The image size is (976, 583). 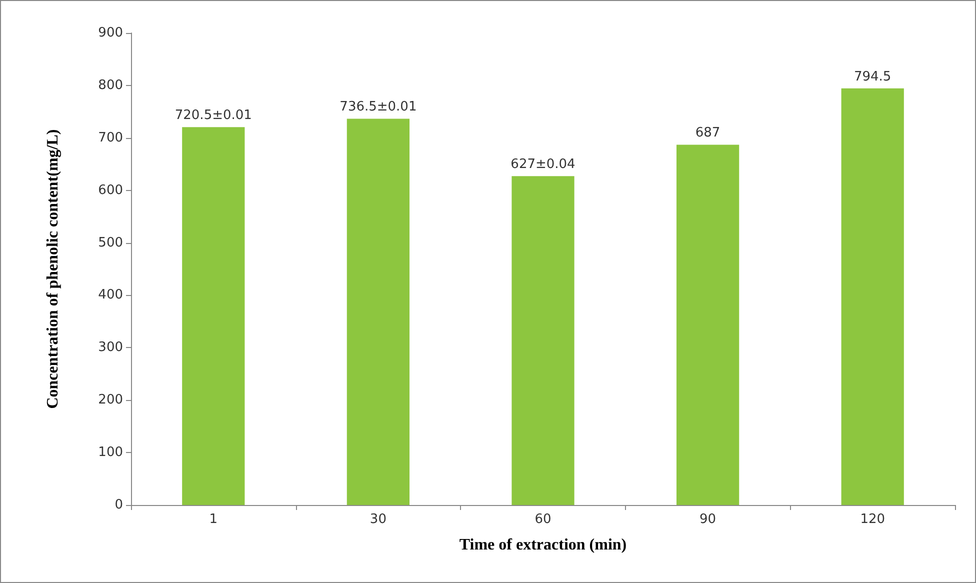 I want to click on y-tick-label: 200, so click(x=110, y=400).